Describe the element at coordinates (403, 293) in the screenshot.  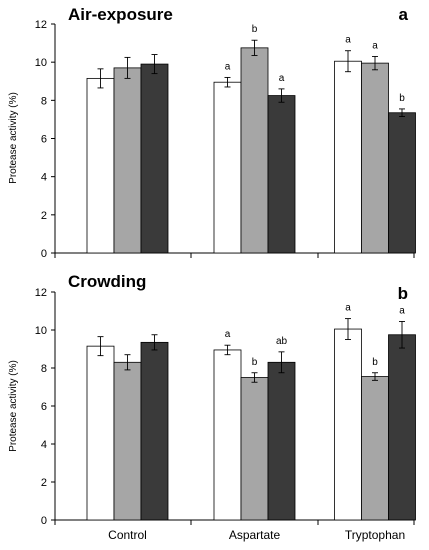
I see `panel-letter: b` at that location.